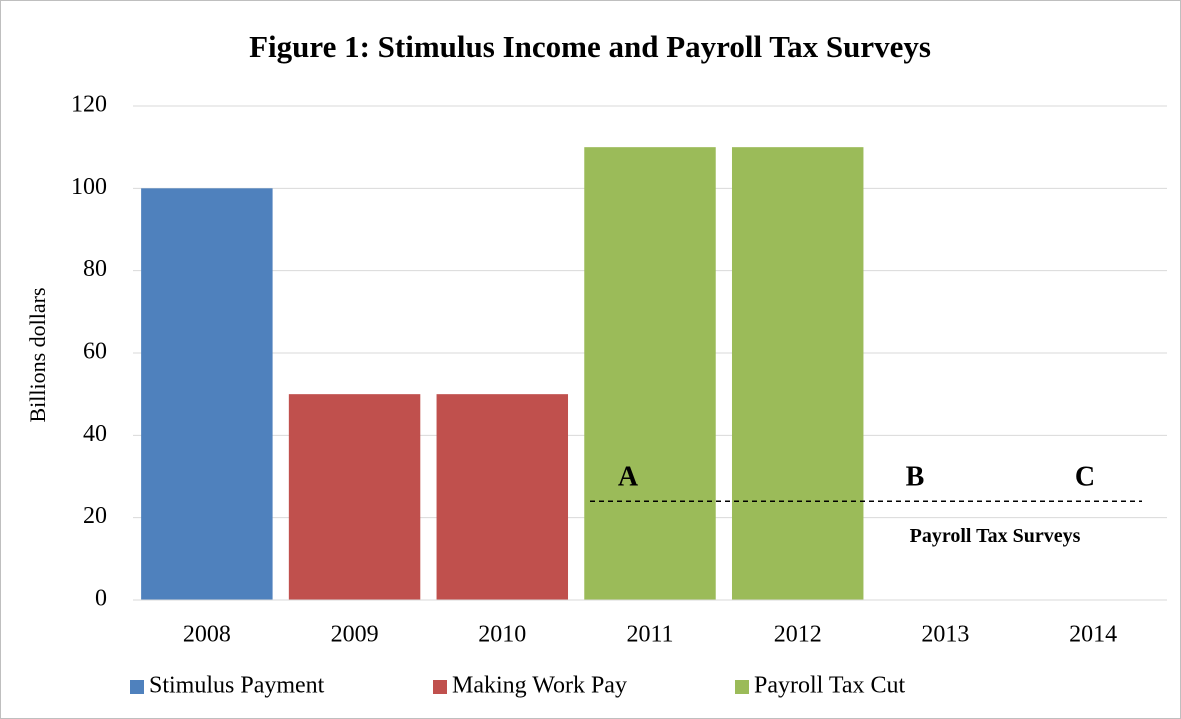 The image size is (1181, 719). I want to click on x-tick-label: 2014, so click(1093, 635).